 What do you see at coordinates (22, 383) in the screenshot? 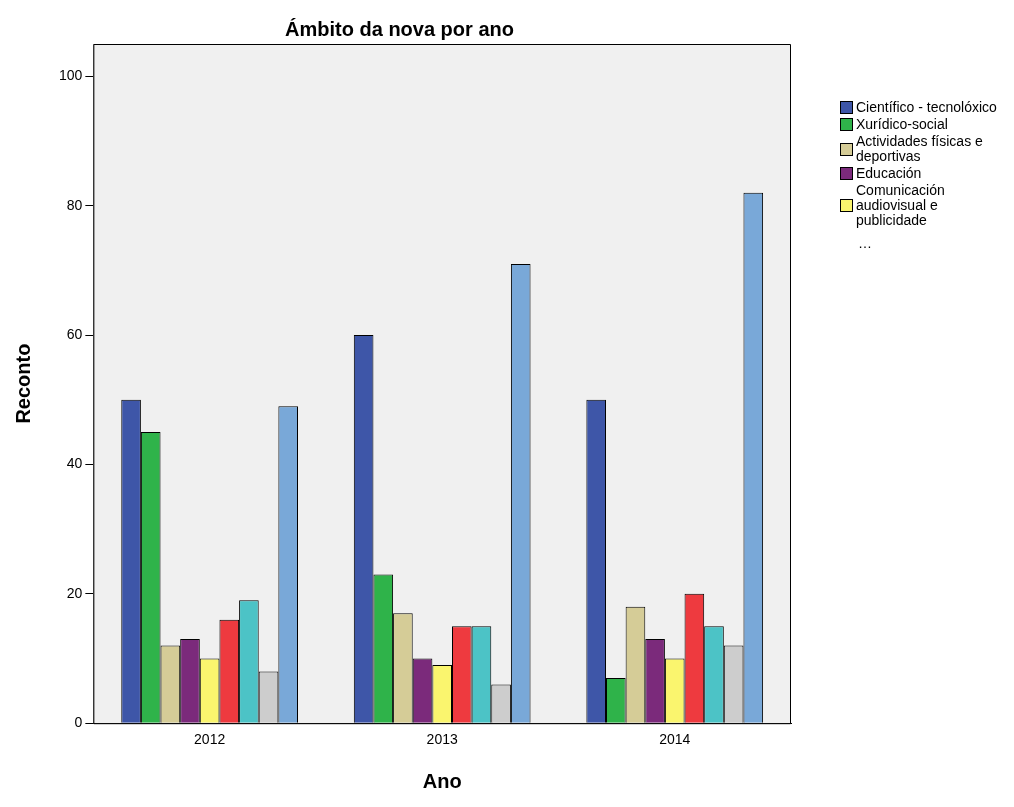
I see `y-axis-title: Reconto` at bounding box center [22, 383].